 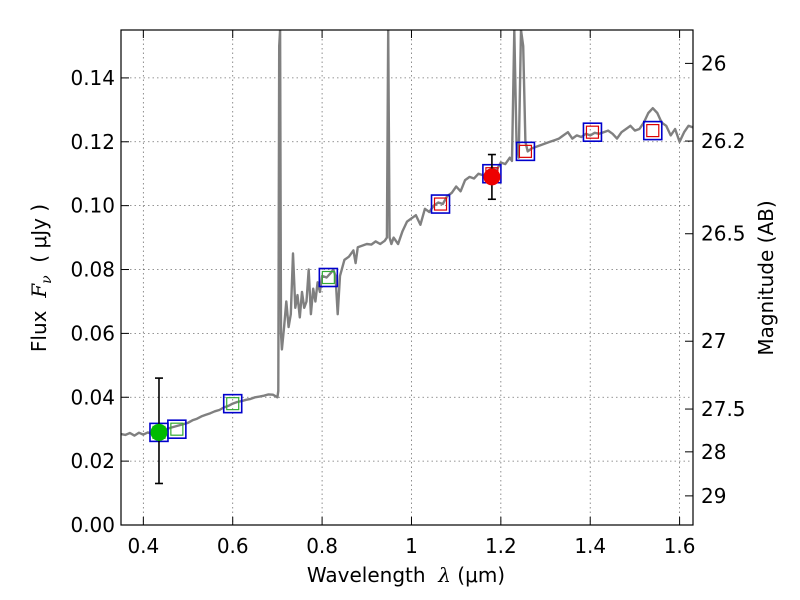 I want to click on y2-tick-label: 26.5, so click(x=723, y=234).